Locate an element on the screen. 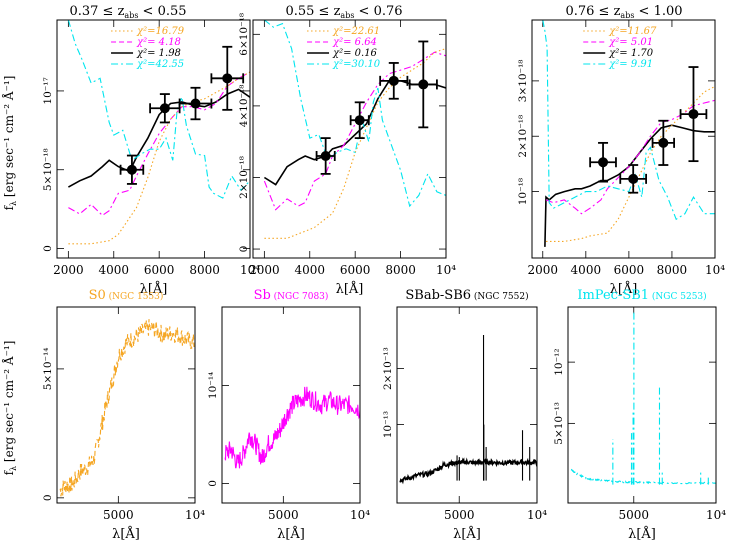 Image resolution: width=731 pixels, height=545 pixels. legend-label-S0: χ²=16.79 is located at coordinates (160, 31).